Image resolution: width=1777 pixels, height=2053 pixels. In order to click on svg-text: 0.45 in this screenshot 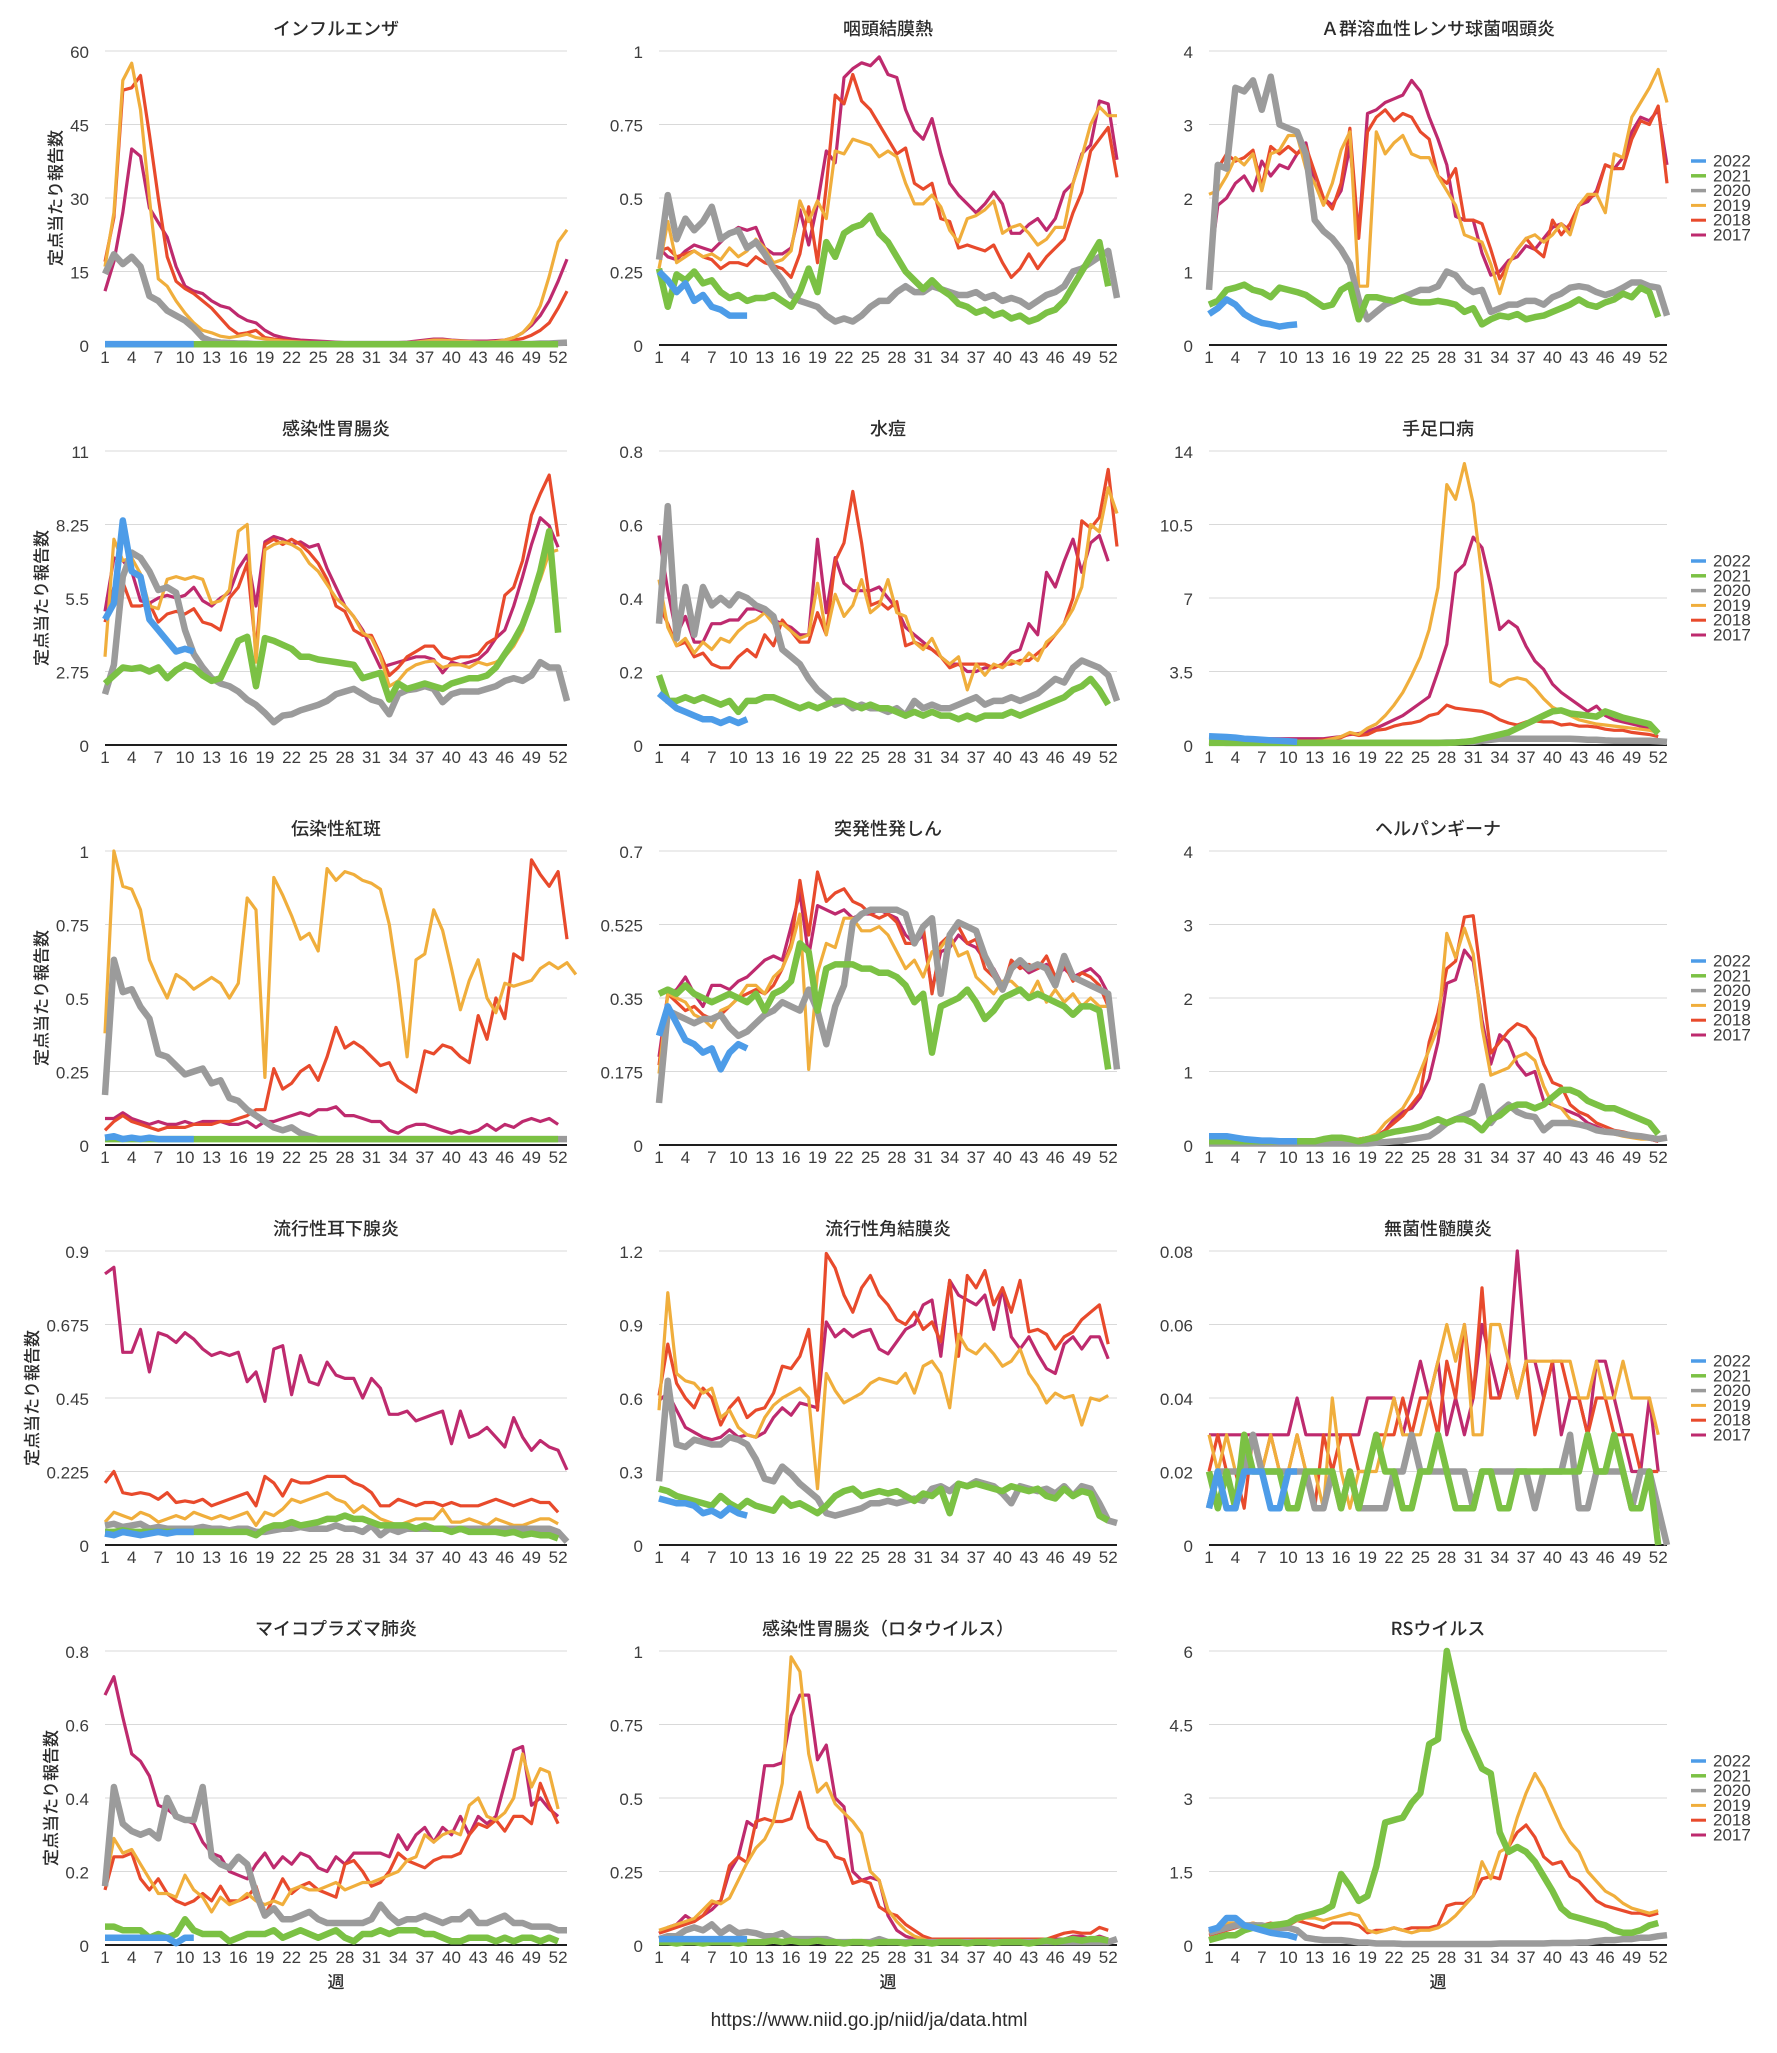, I will do `click(72, 1399)`.